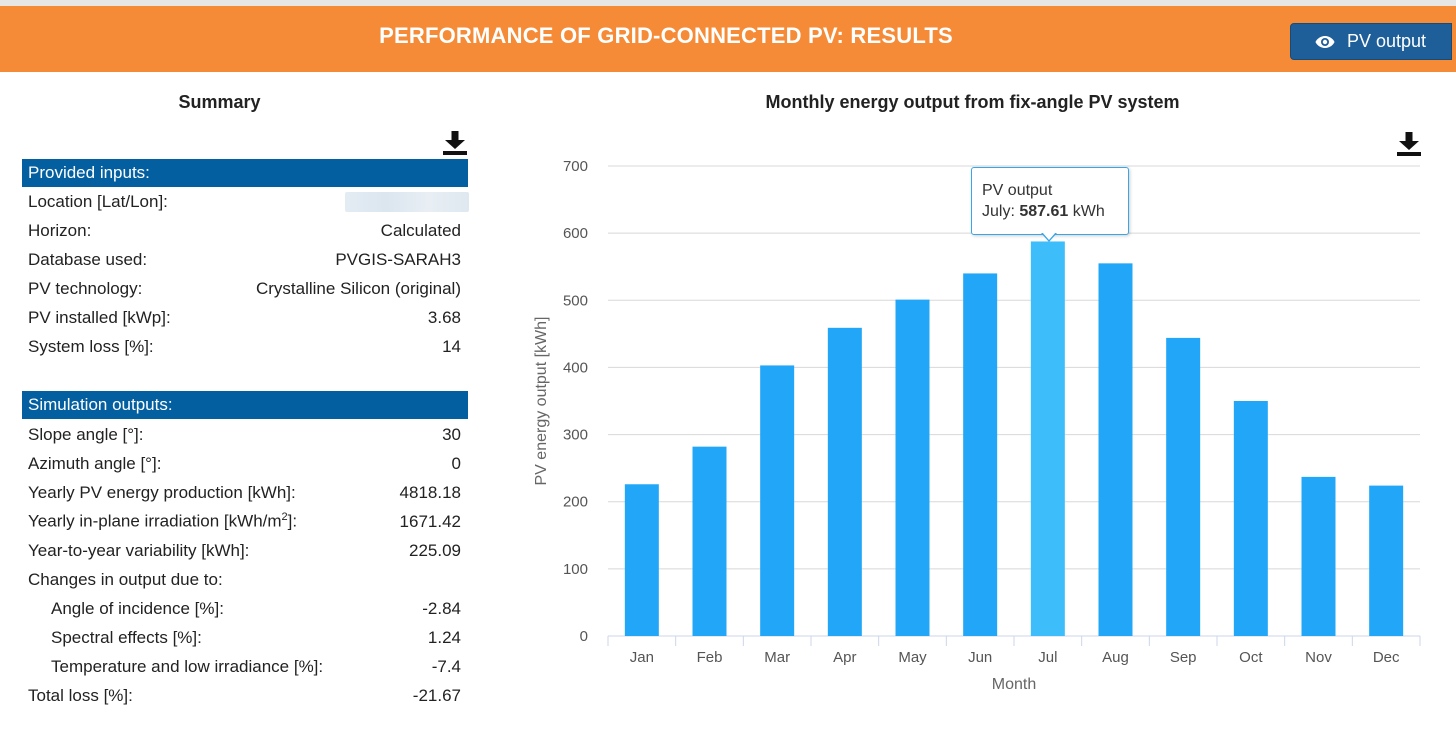 This screenshot has height=738, width=1456. Describe the element at coordinates (844, 481) in the screenshot. I see `bar-apr` at that location.